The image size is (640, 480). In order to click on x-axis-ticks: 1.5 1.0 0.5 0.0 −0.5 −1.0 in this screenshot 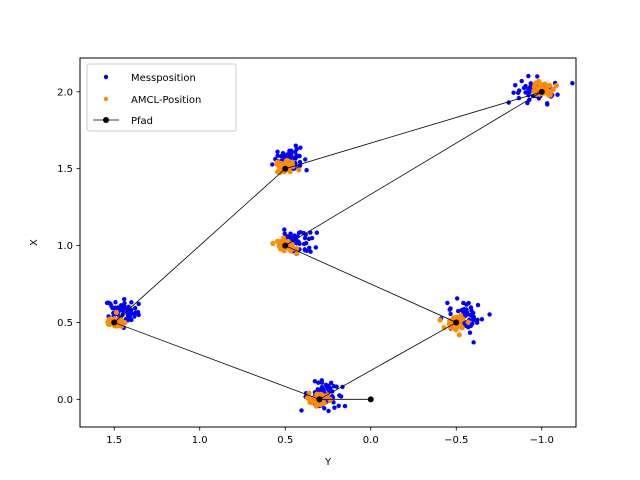, I will do `click(330, 436)`.